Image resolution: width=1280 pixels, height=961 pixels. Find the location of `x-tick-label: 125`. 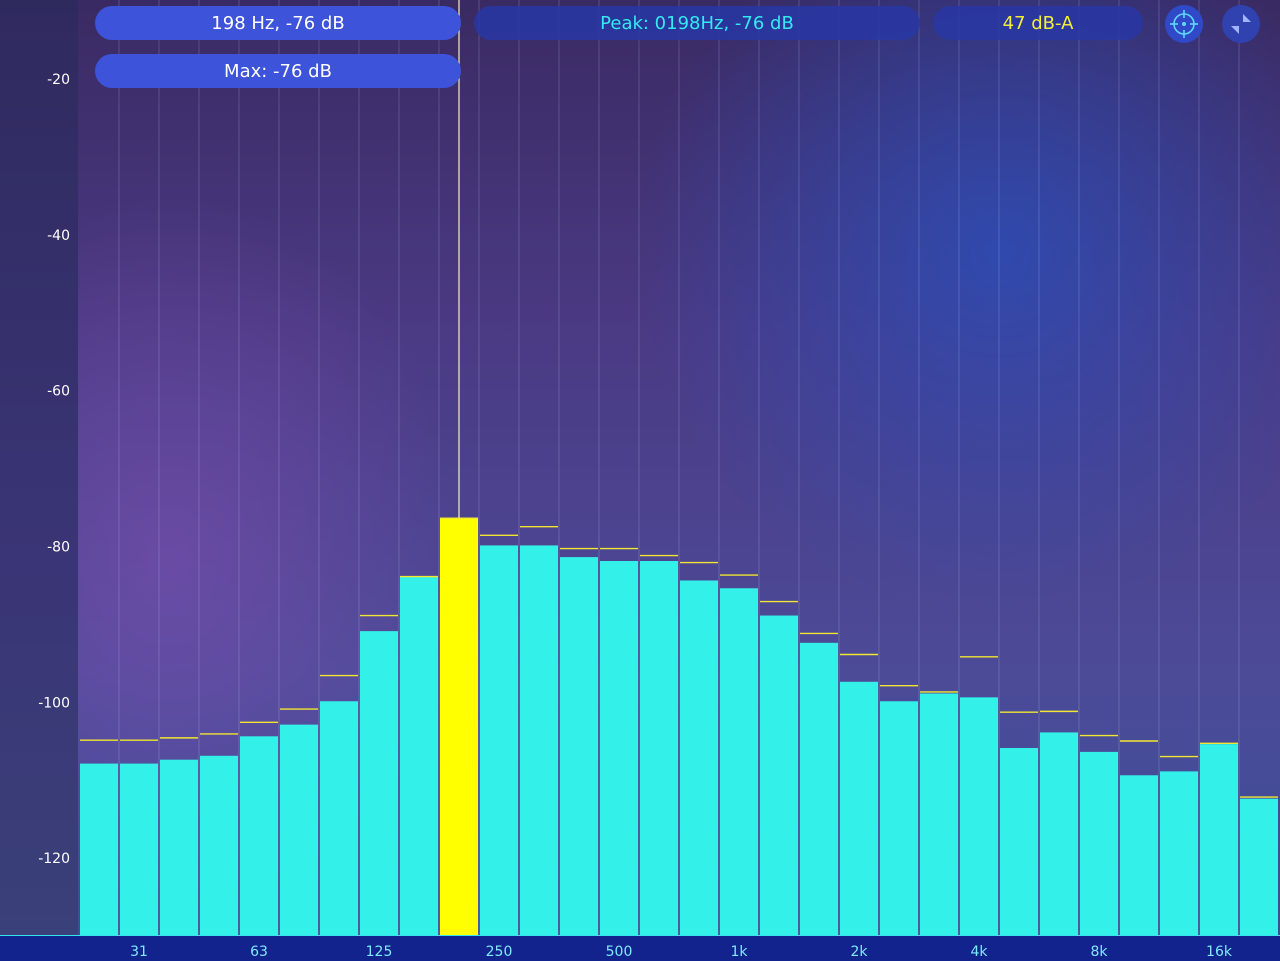

x-tick-label: 125 is located at coordinates (379, 952).